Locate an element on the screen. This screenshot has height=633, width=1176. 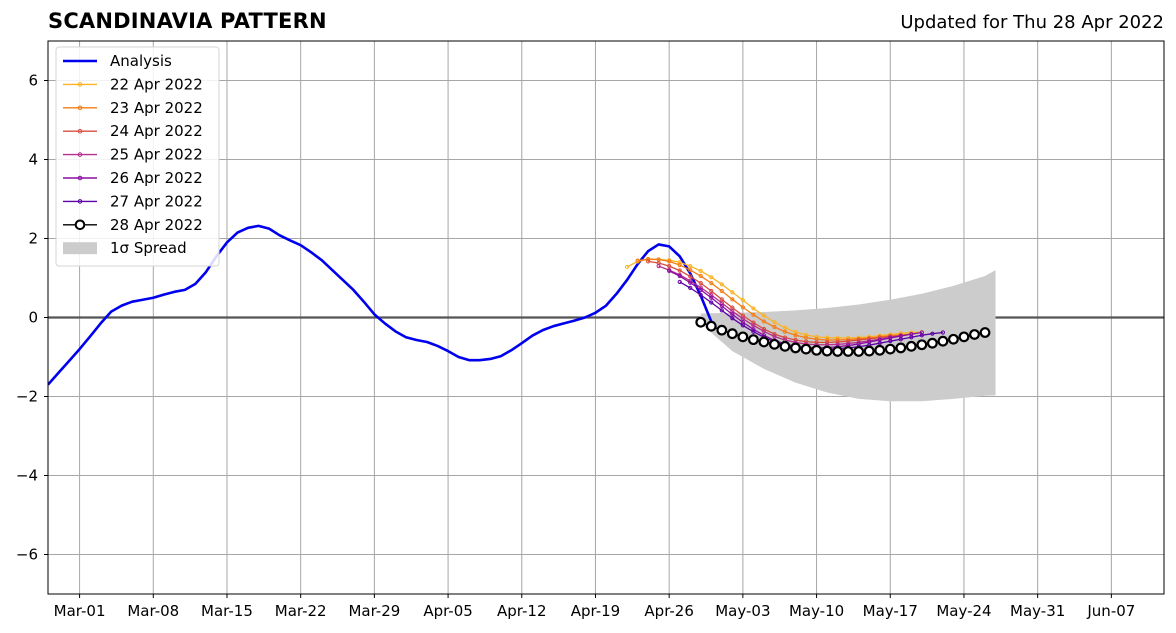
legend-label: 28 Apr 2022 is located at coordinates (156, 225).